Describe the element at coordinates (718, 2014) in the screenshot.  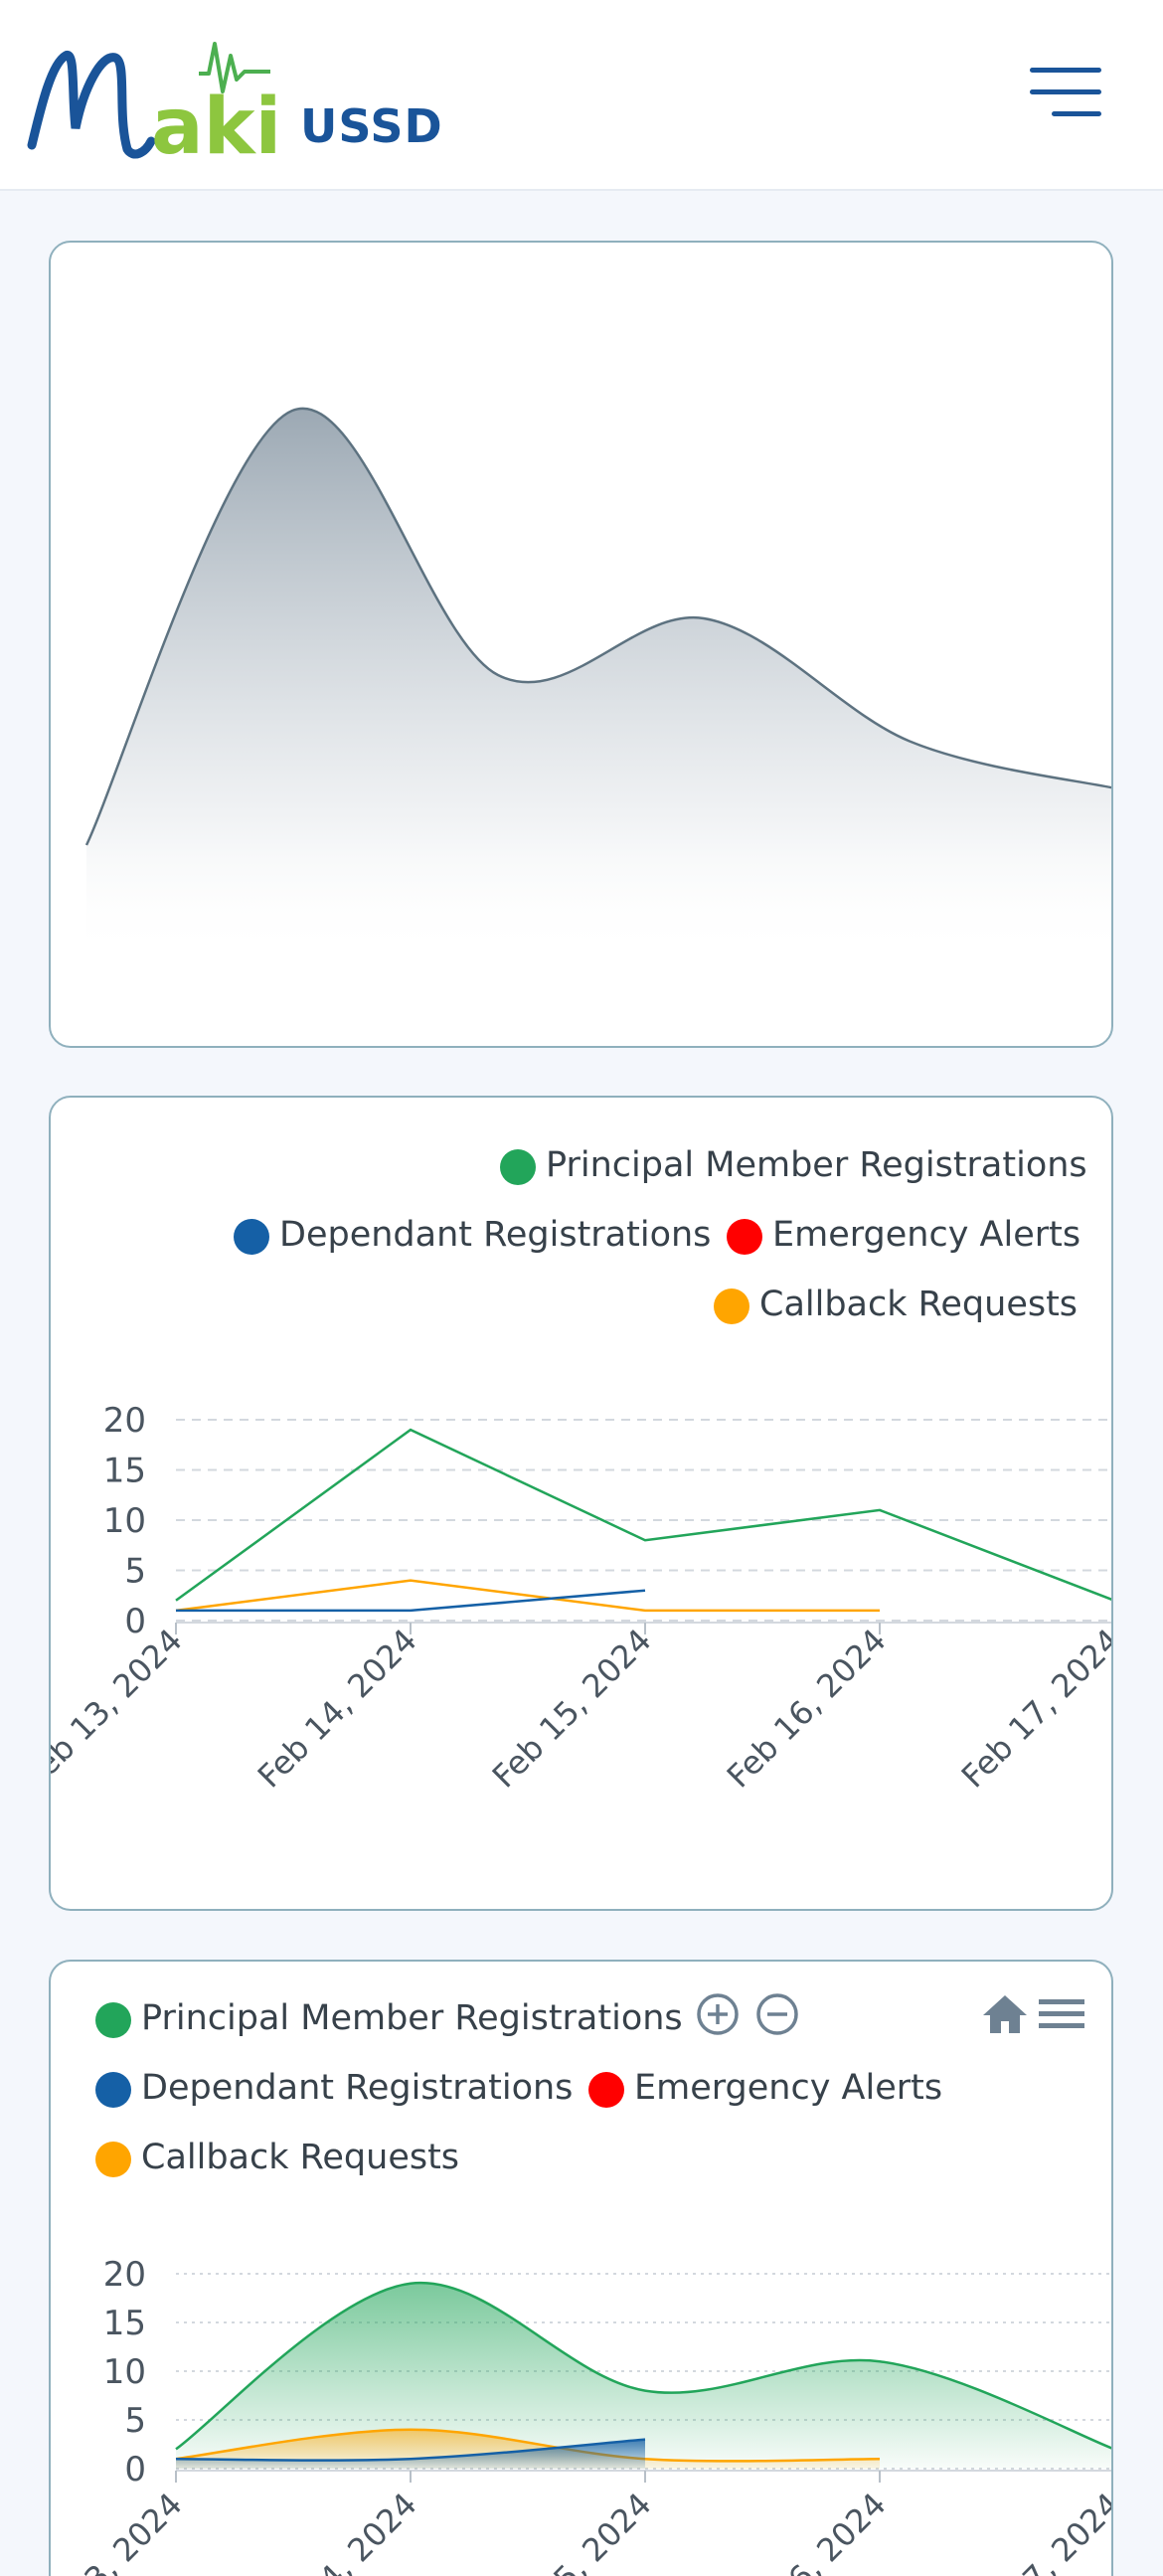
I see `zoom-in-icon` at that location.